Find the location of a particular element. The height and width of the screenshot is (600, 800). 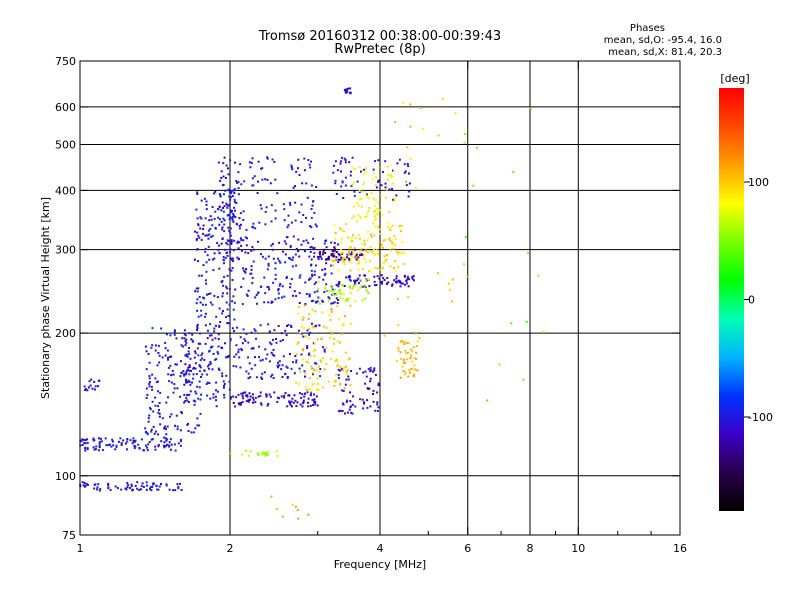

x-tick-label: 16 is located at coordinates (680, 548).